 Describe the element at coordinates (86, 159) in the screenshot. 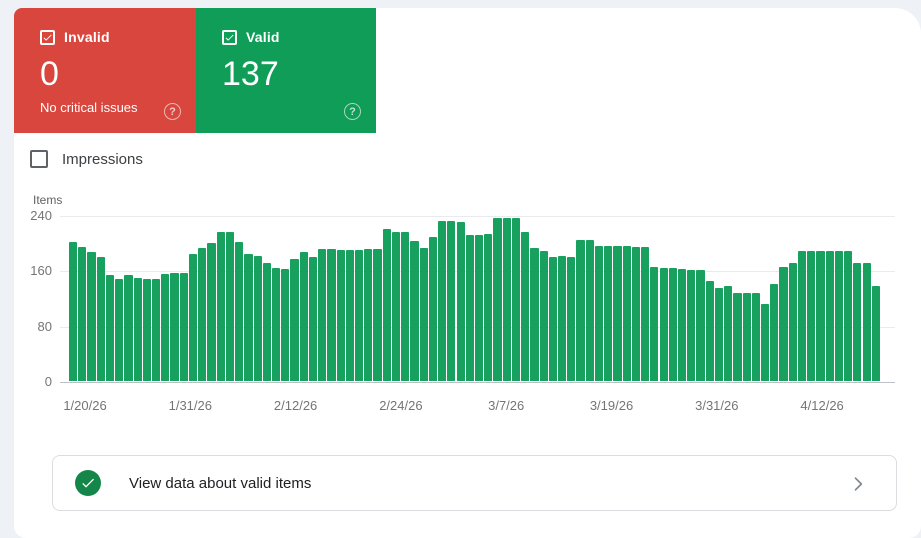

I see `impressions-toggle: Impressions` at that location.